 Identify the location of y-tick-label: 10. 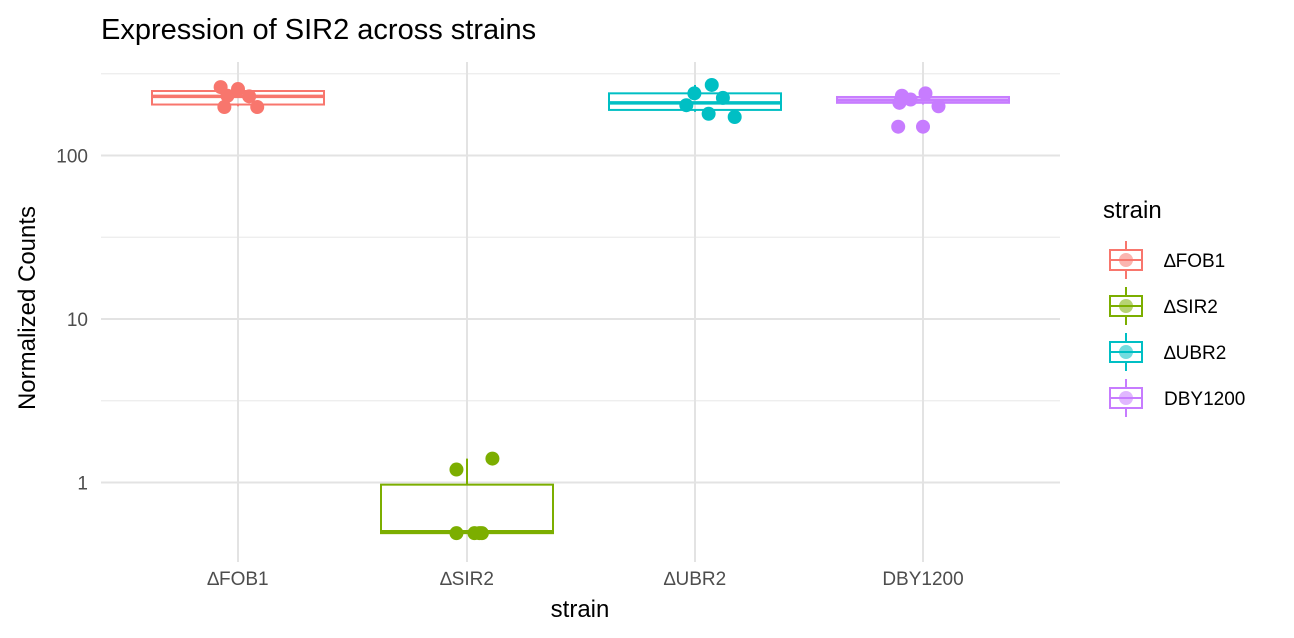
(77, 320).